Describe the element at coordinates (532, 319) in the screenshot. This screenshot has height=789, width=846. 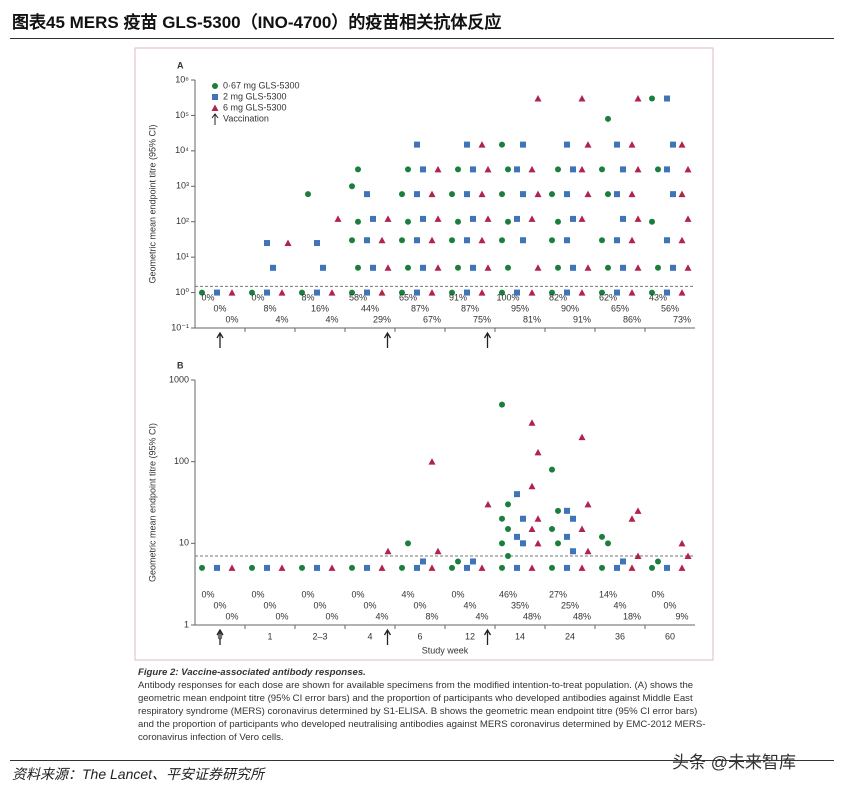
I see `percent-label: 81%` at that location.